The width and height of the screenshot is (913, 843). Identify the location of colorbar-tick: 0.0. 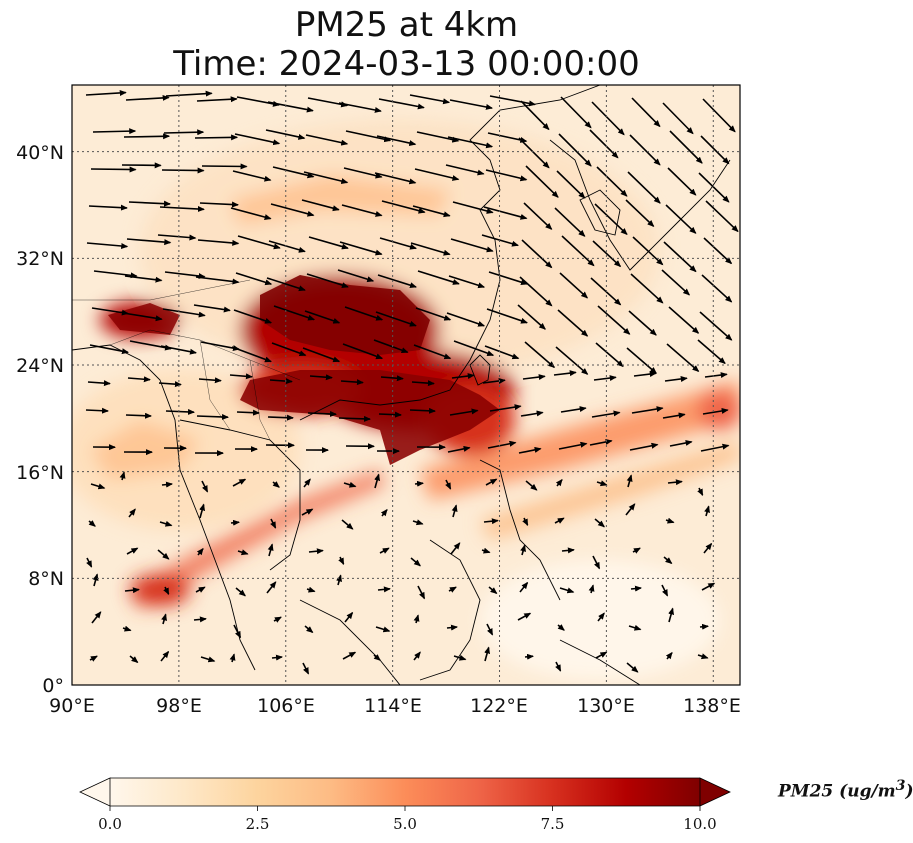
(110, 824).